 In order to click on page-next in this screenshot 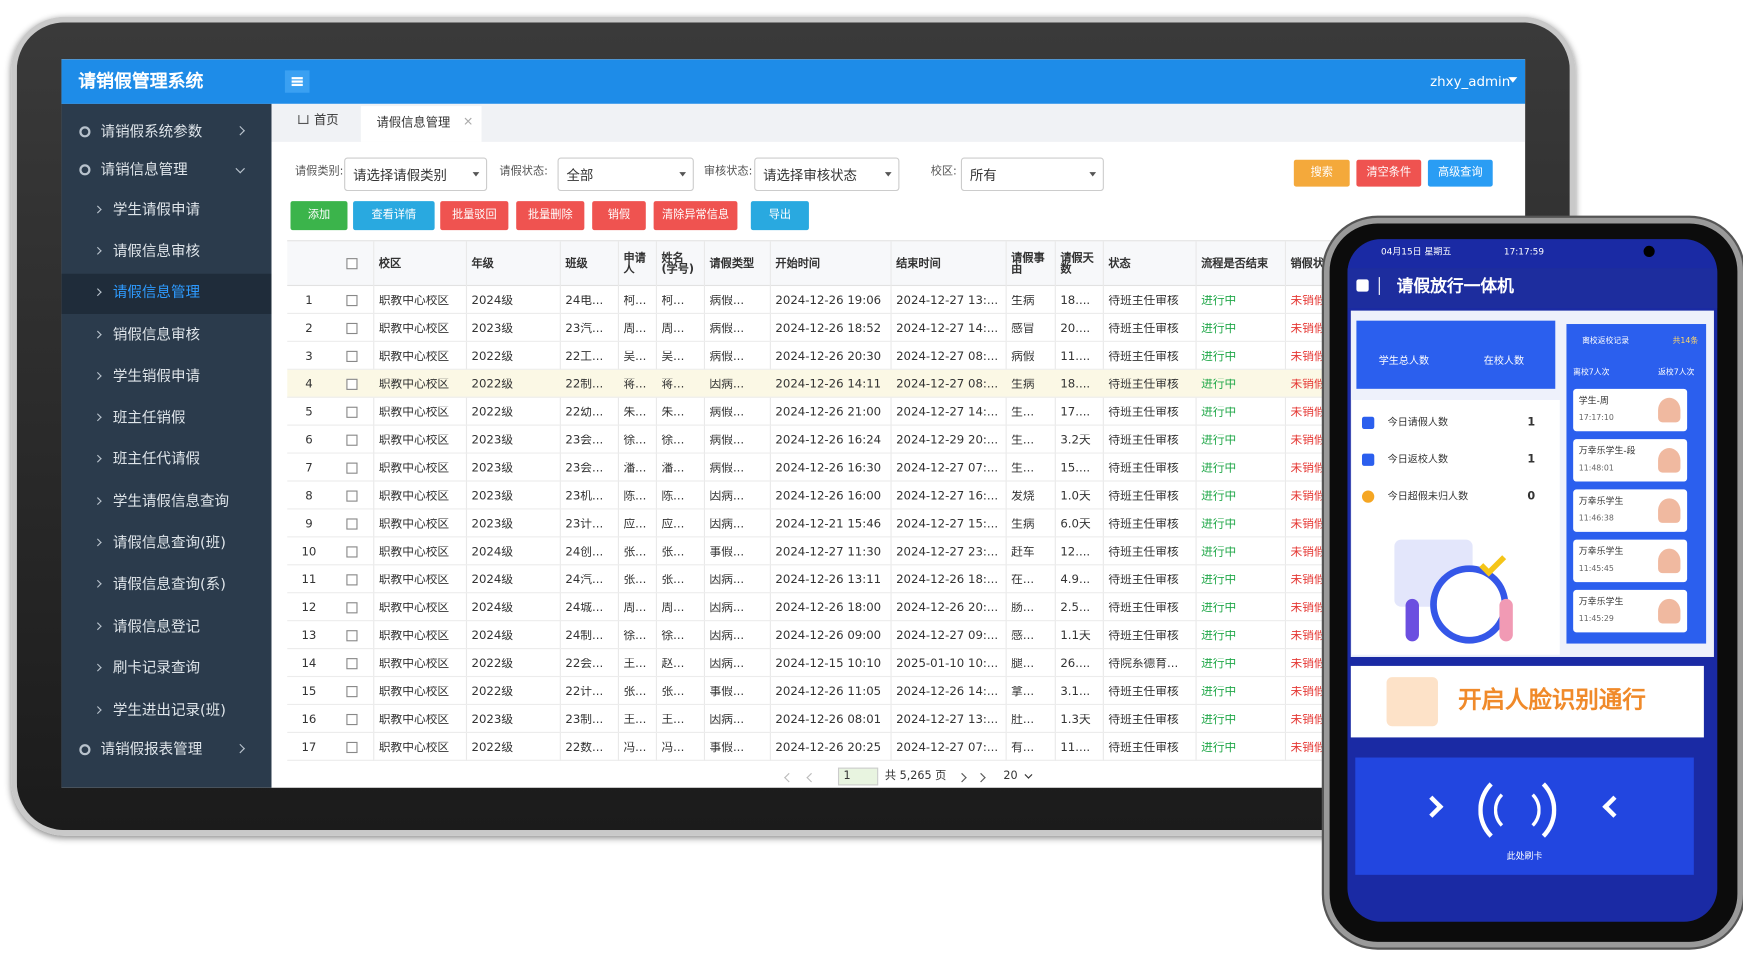, I will do `click(962, 777)`.